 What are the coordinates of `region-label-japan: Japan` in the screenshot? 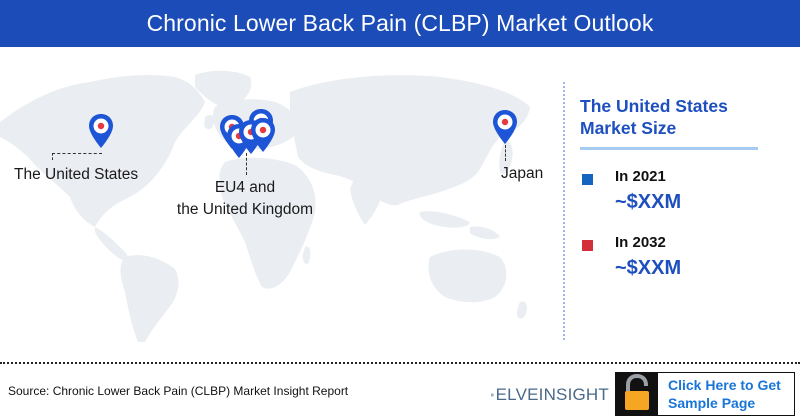 It's located at (522, 173).